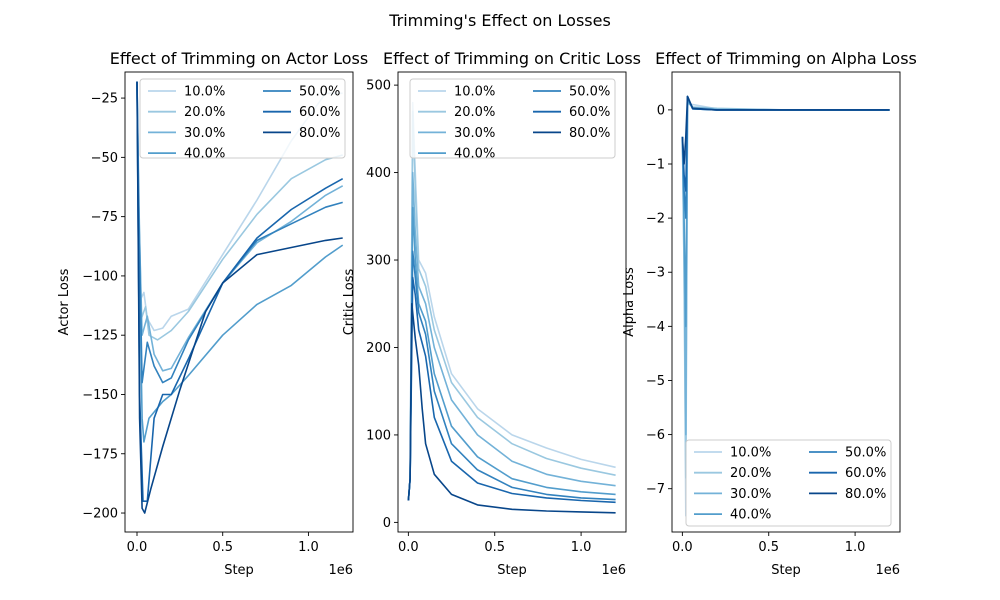  Describe the element at coordinates (629, 302) in the screenshot. I see `y-axis-label: Alpha Loss` at that location.